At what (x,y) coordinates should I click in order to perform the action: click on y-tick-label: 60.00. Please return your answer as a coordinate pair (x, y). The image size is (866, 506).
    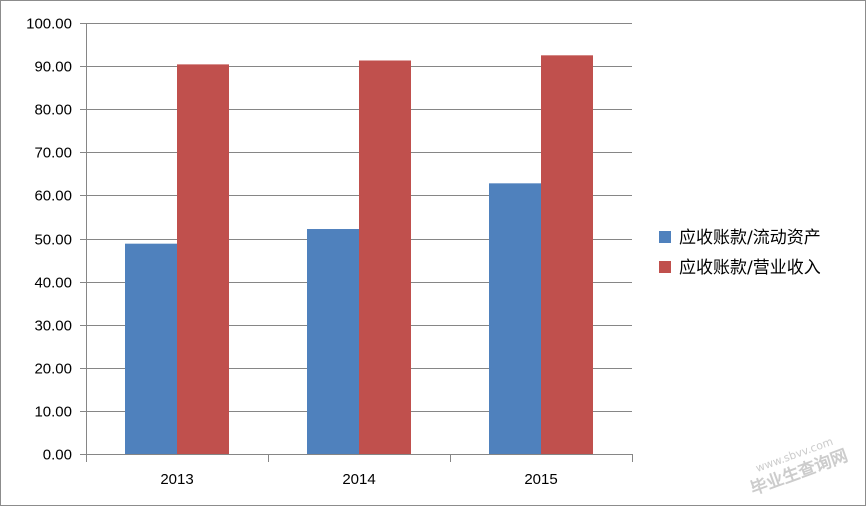
    Looking at the image, I should click on (53, 196).